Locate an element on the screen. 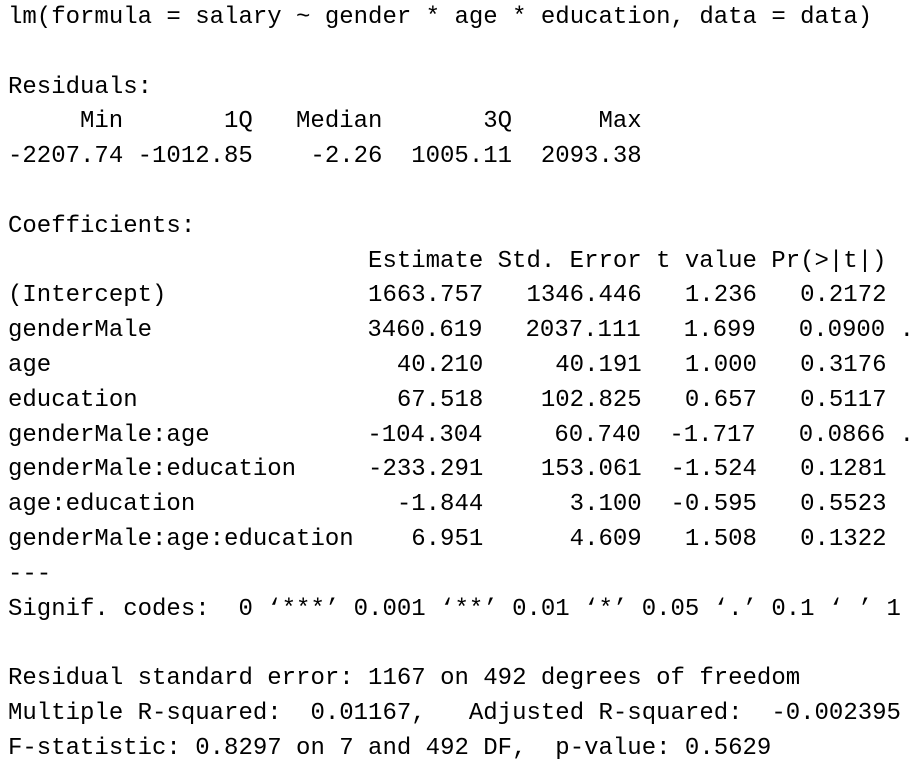 This screenshot has height=768, width=914. coef-row: age:education -1.844 3.100 -0.595 0.5523 is located at coordinates (461, 505).